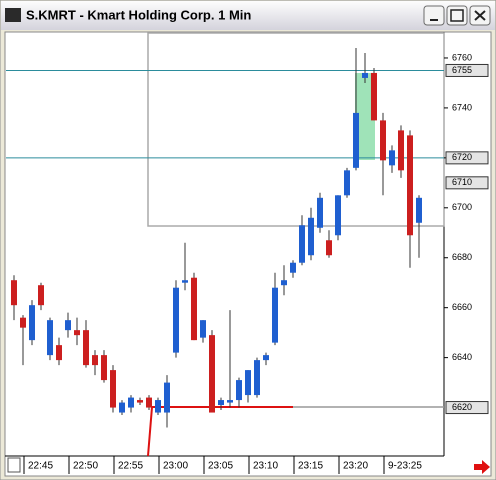 The width and height of the screenshot is (496, 480). What do you see at coordinates (40, 466) in the screenshot?
I see `x-tick-label: 22:45` at bounding box center [40, 466].